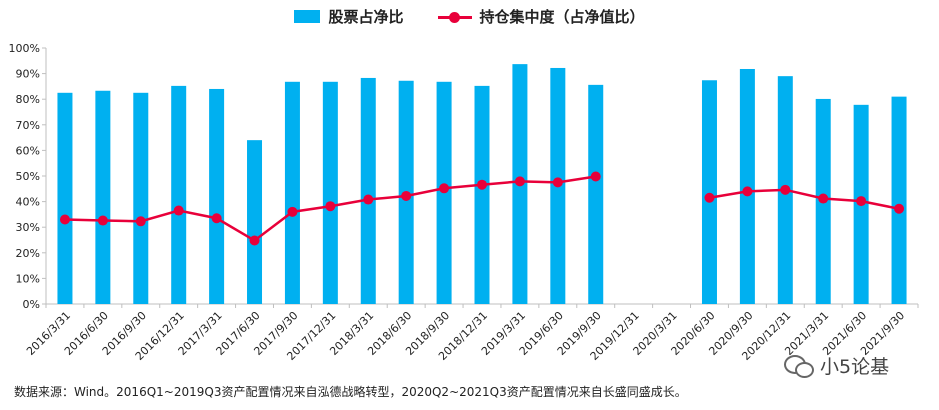 Image resolution: width=939 pixels, height=410 pixels. I want to click on y-tick-label: 40%, so click(28, 202).